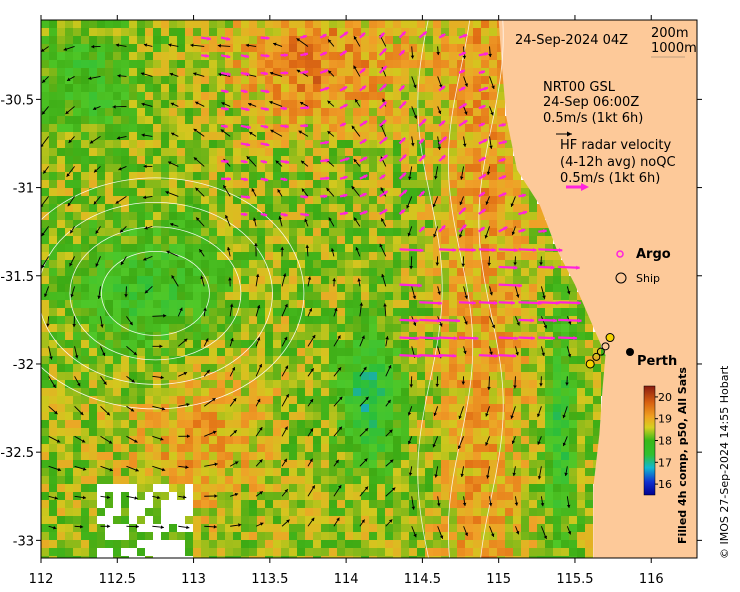 This screenshot has width=740, height=592. Describe the element at coordinates (649, 440) in the screenshot. I see `colorbar-scale` at that location.